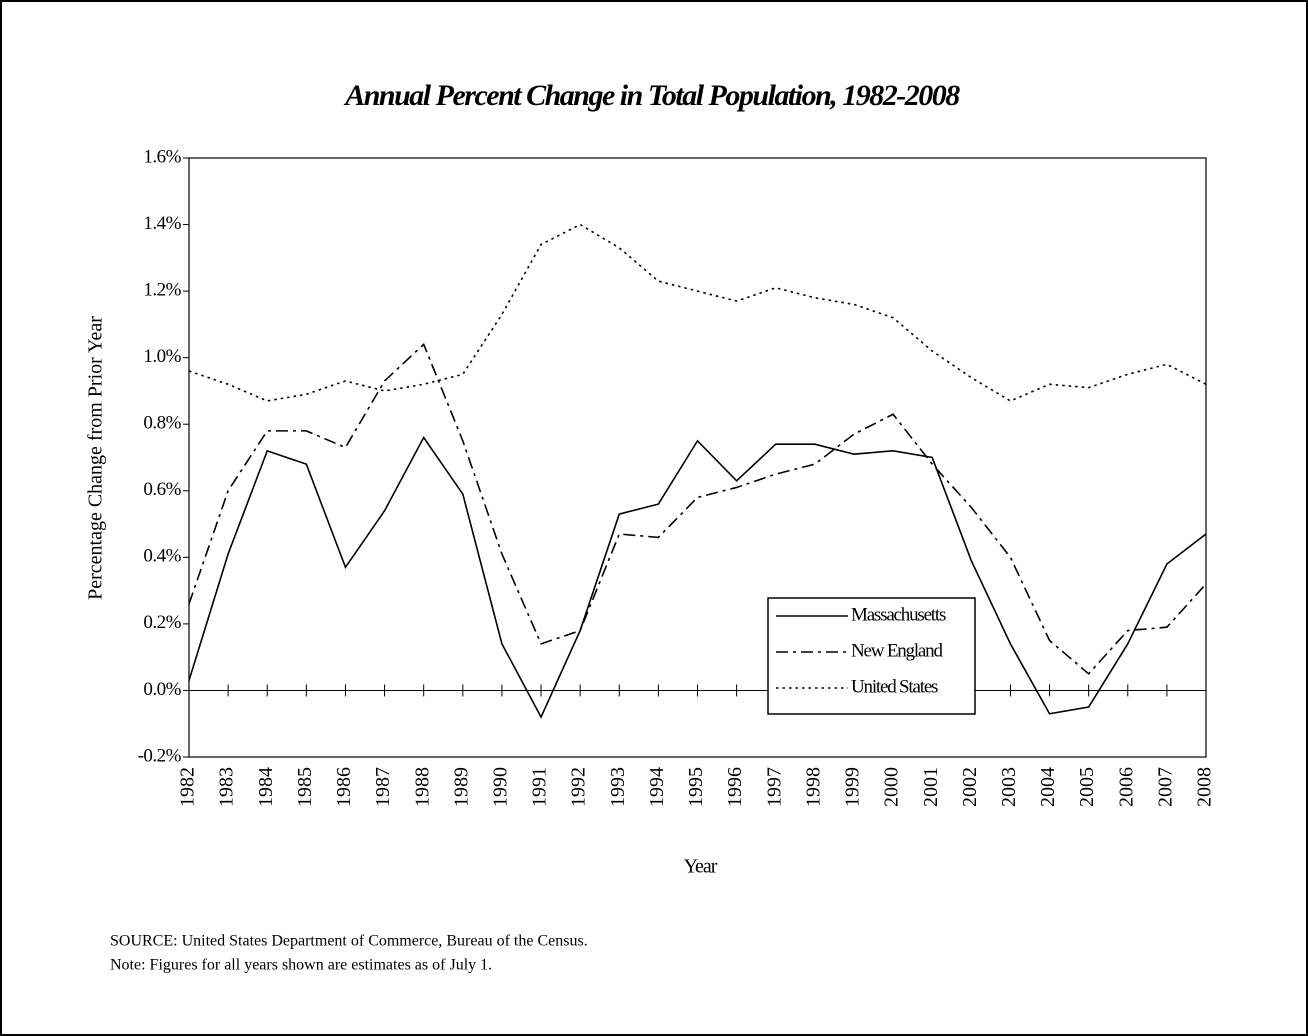 This screenshot has width=1308, height=1036. Describe the element at coordinates (657, 787) in the screenshot. I see `x-tick-label: 1994` at that location.